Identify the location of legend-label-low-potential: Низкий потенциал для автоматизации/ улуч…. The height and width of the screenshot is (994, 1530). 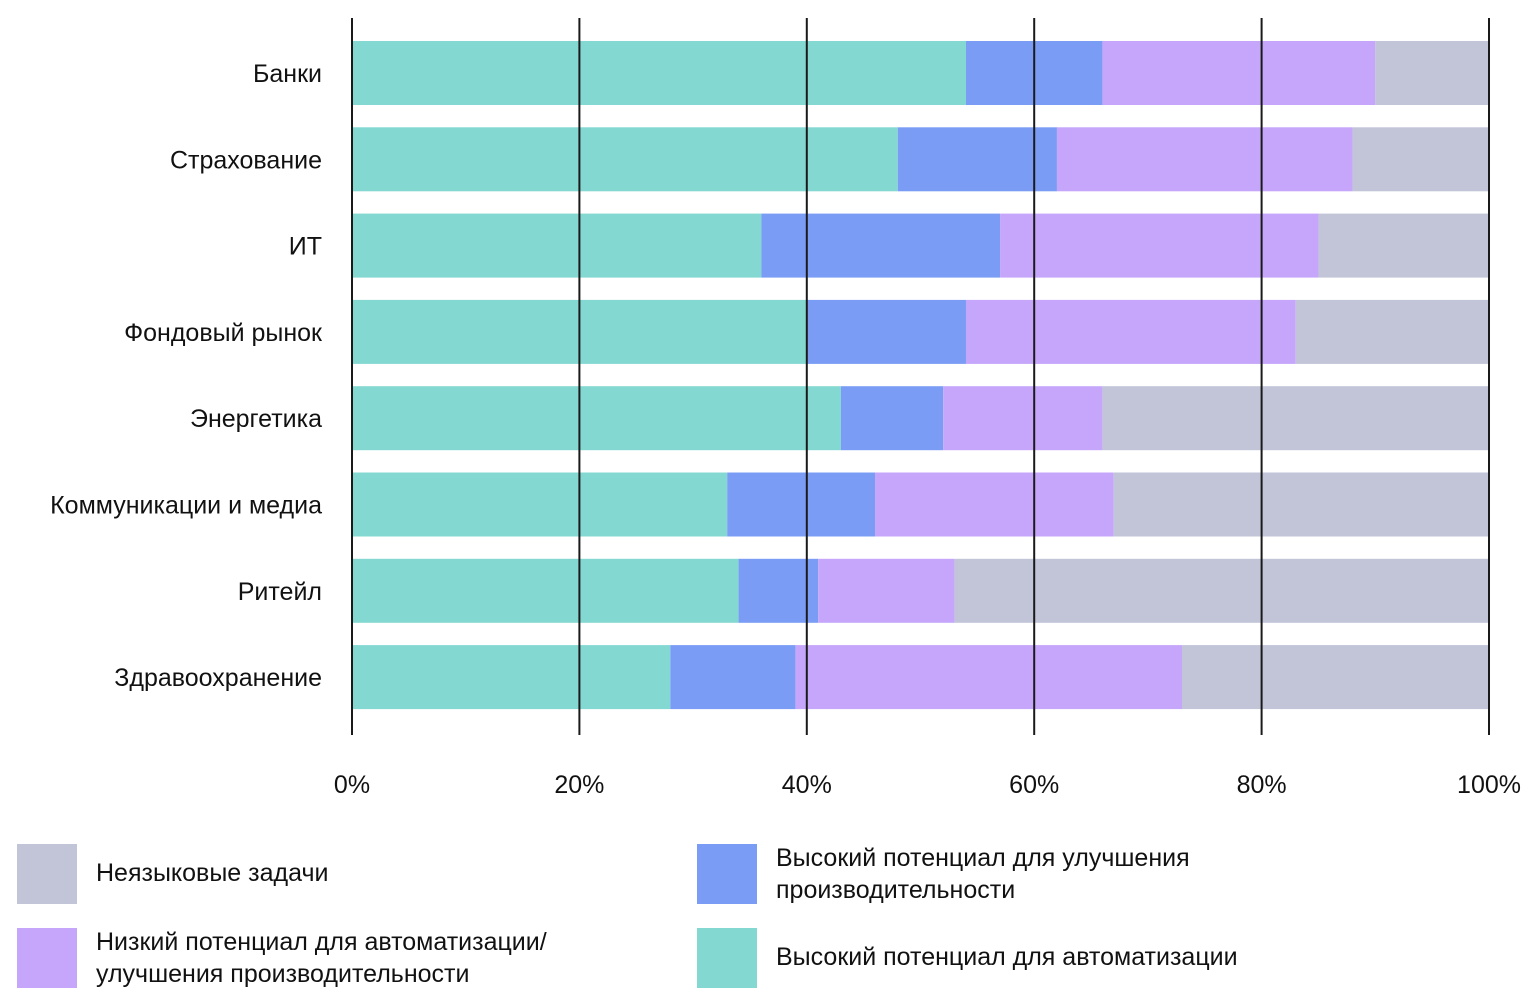
(321, 958).